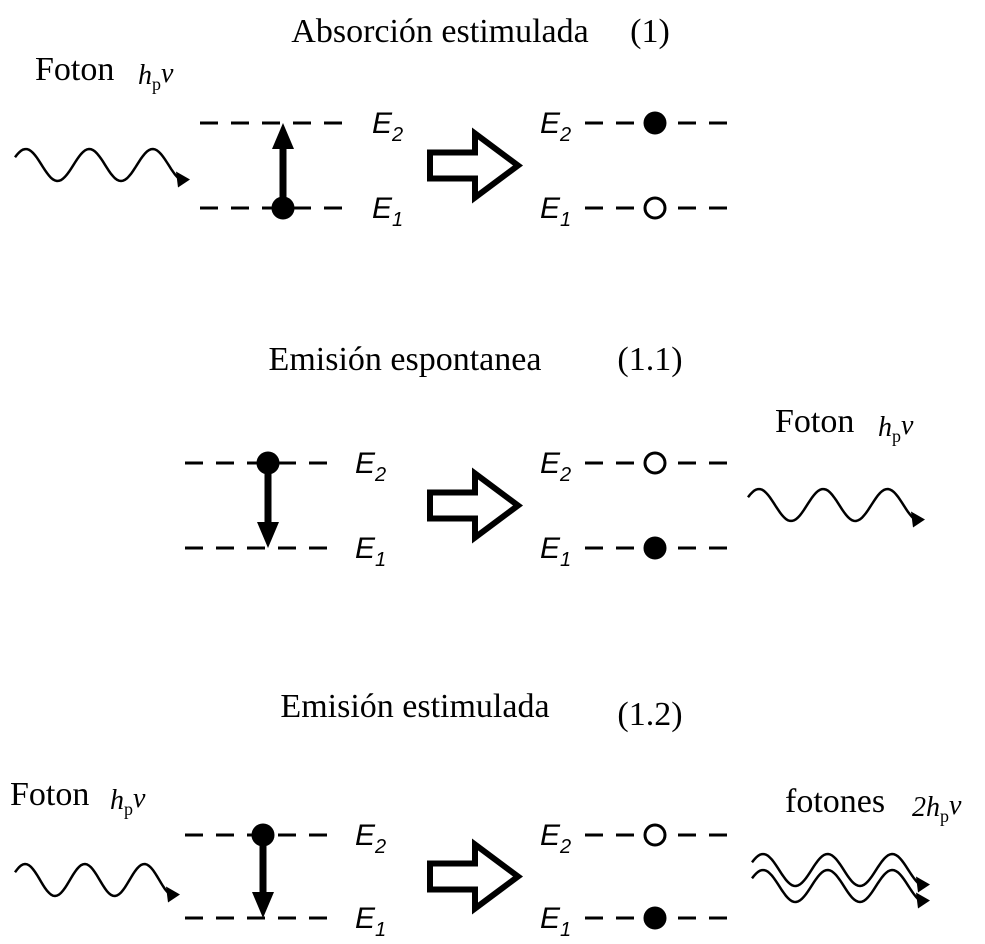 The height and width of the screenshot is (944, 985). What do you see at coordinates (414, 706) in the screenshot?
I see `section-title: Emisión estimulada` at bounding box center [414, 706].